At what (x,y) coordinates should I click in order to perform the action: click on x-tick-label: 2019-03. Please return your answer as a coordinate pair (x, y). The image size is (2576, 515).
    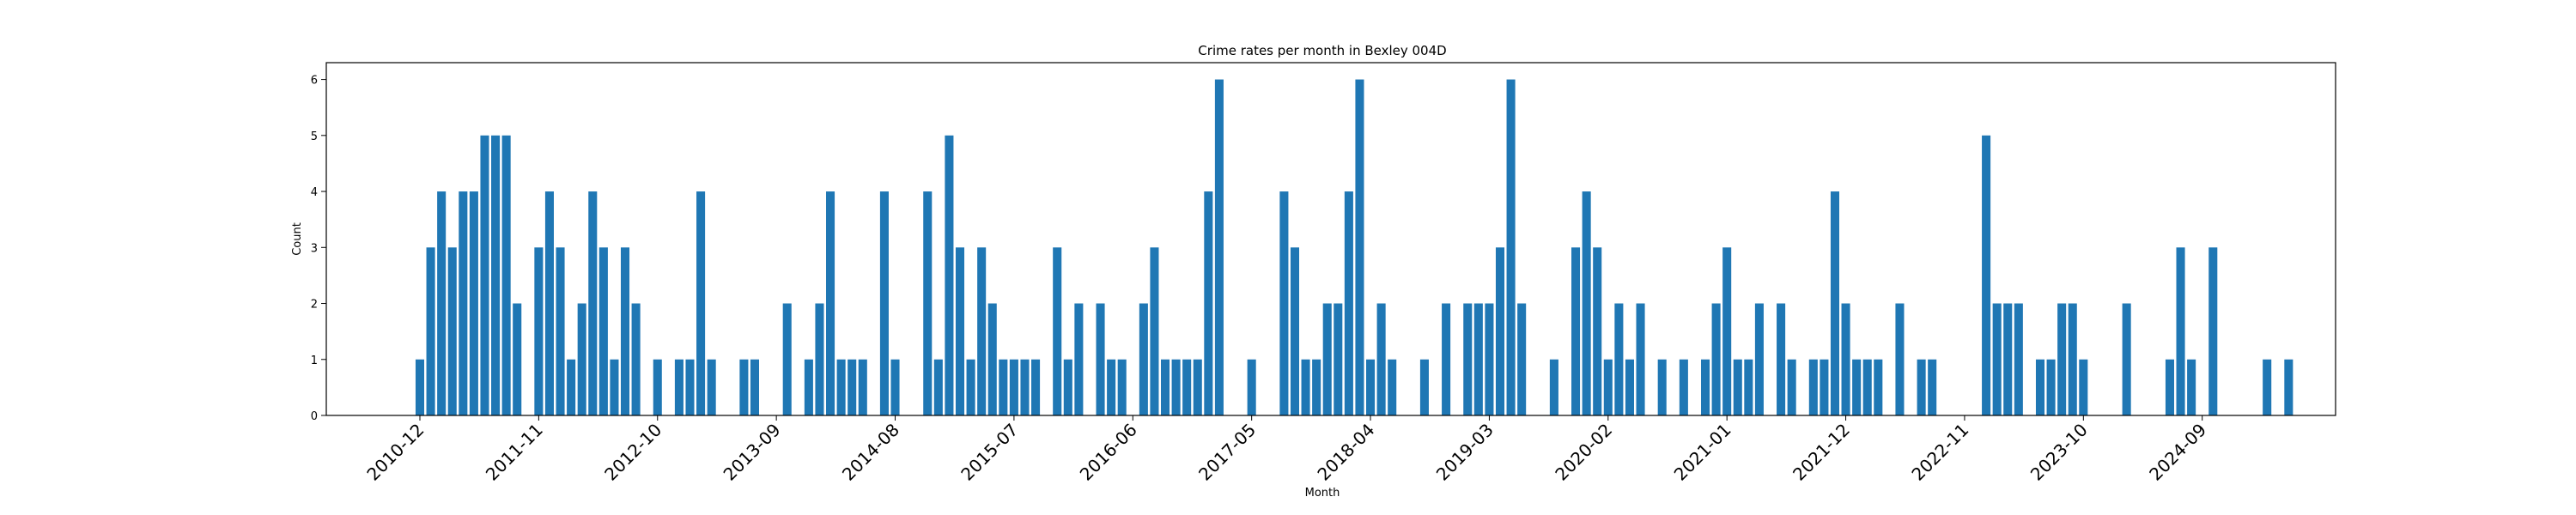
    Looking at the image, I should click on (1465, 452).